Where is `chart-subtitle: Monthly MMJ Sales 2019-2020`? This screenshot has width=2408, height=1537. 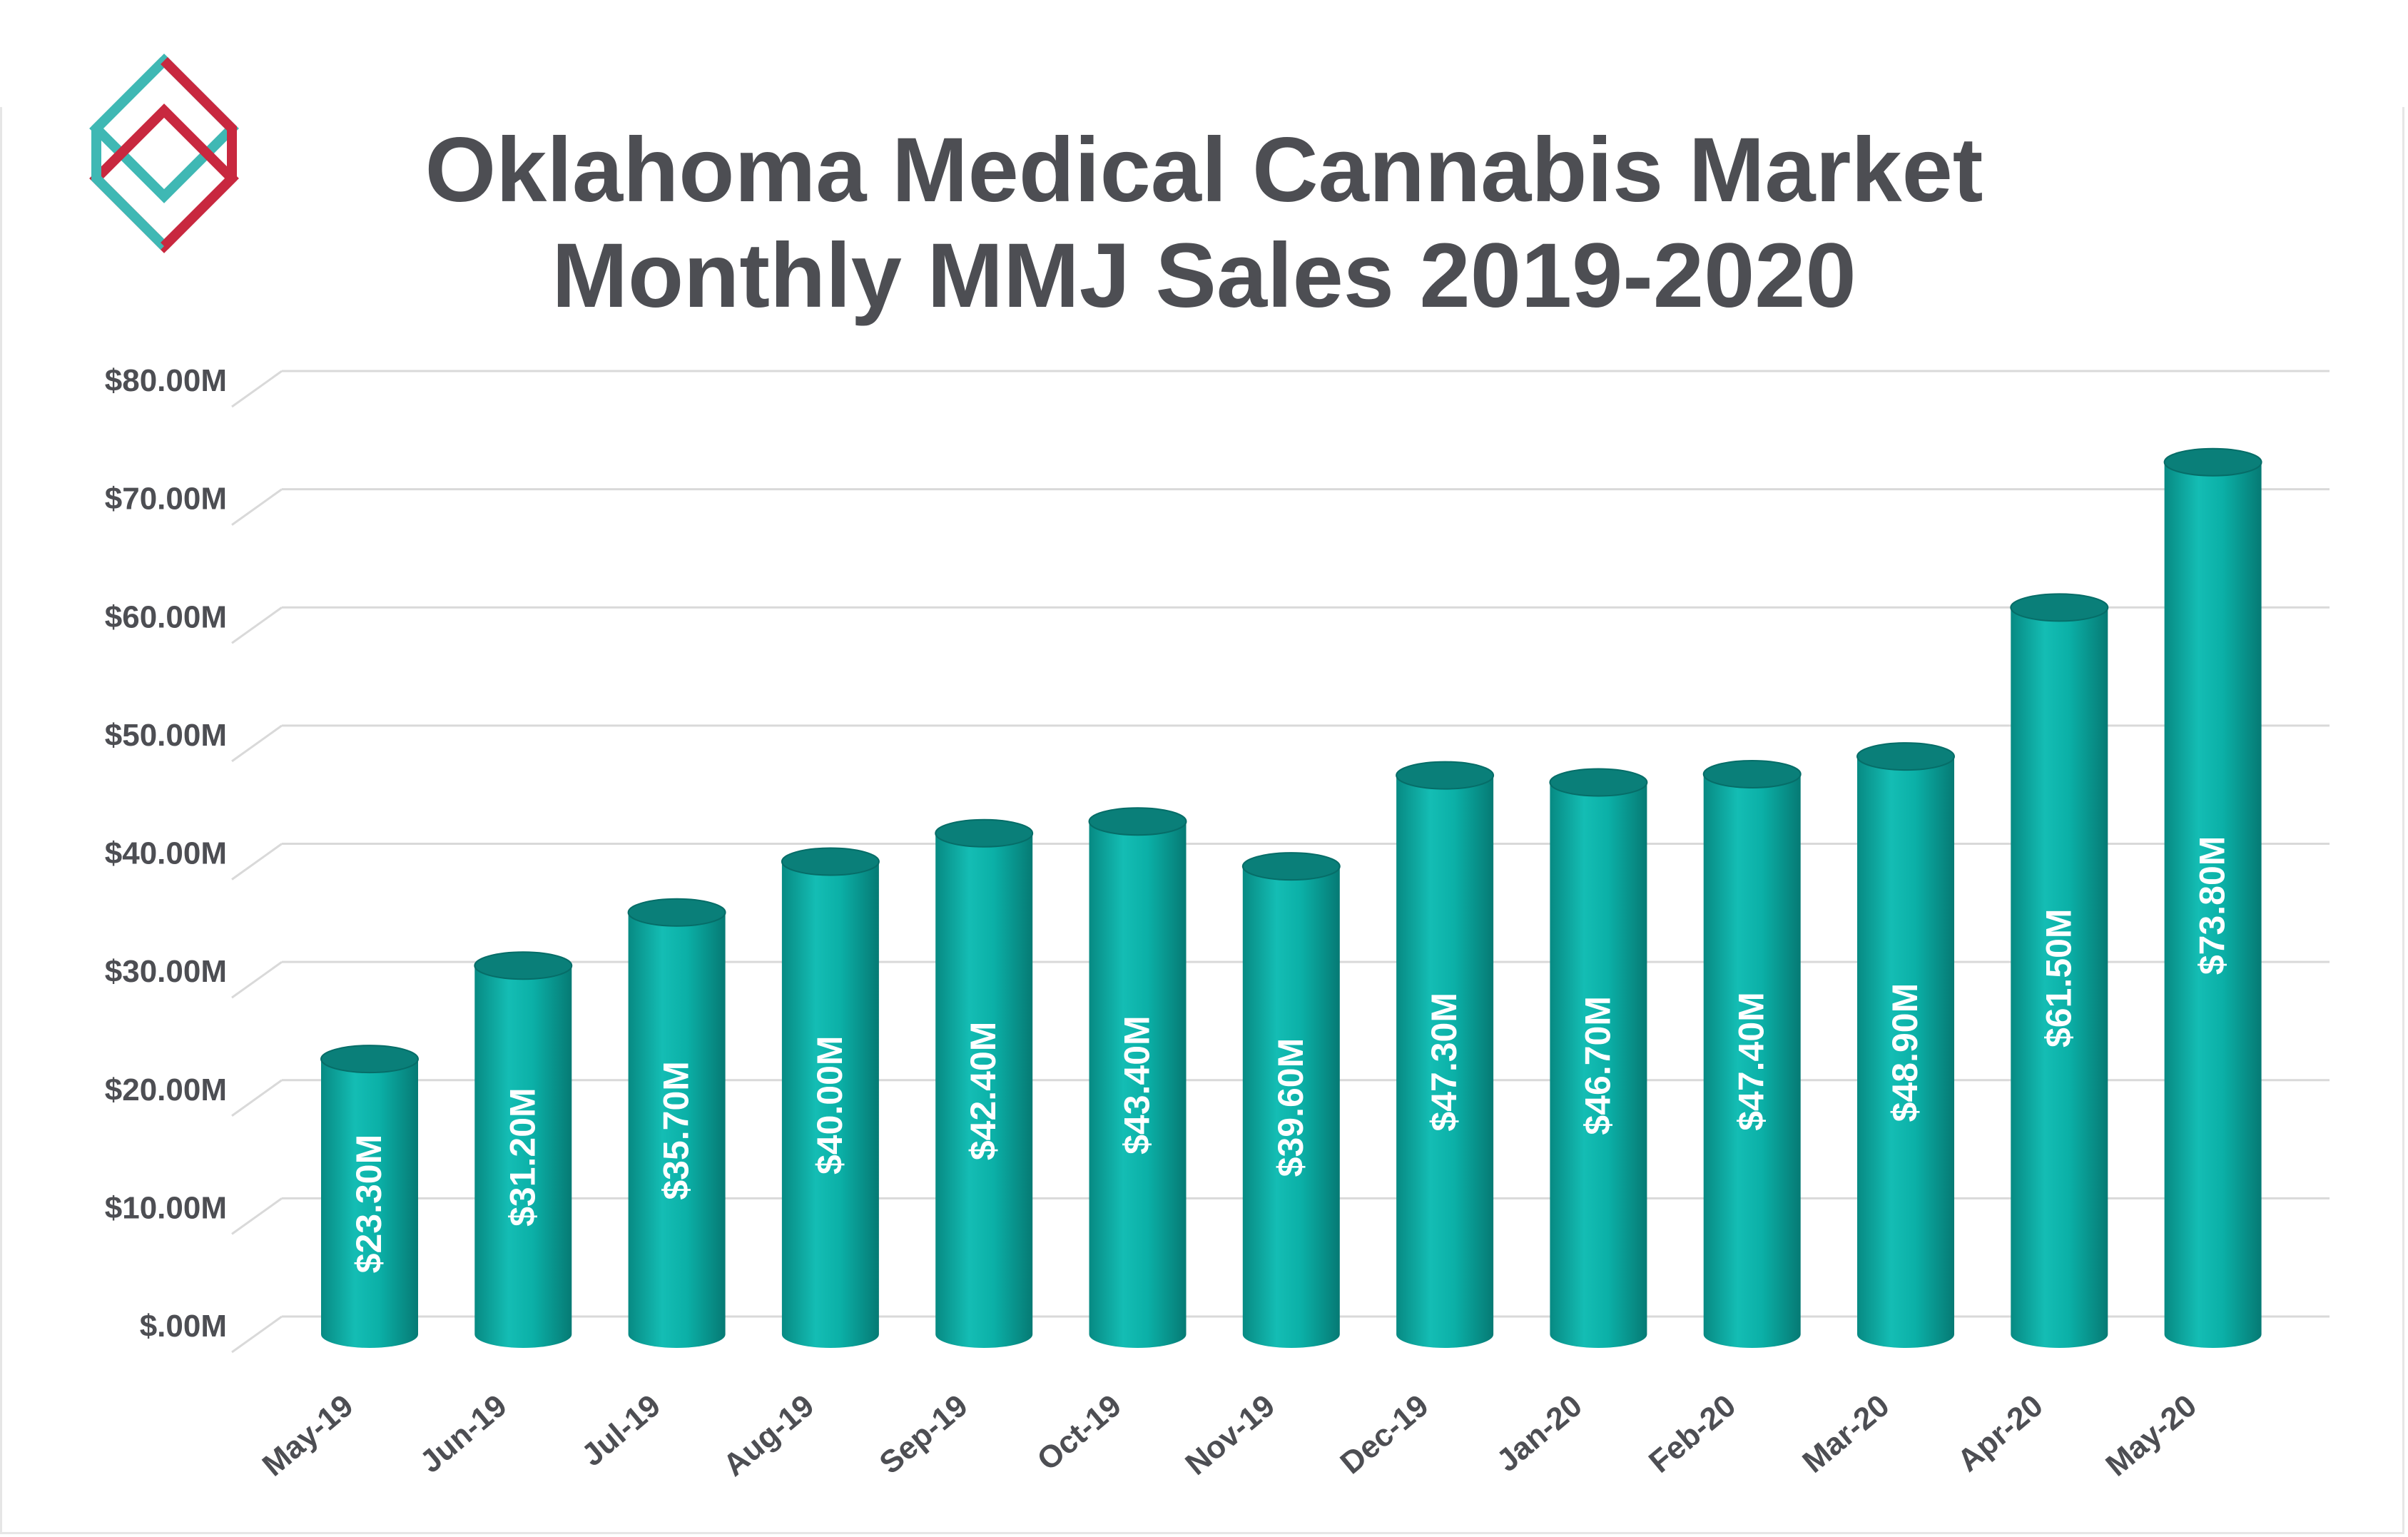 chart-subtitle: Monthly MMJ Sales 2019-2020 is located at coordinates (1204, 276).